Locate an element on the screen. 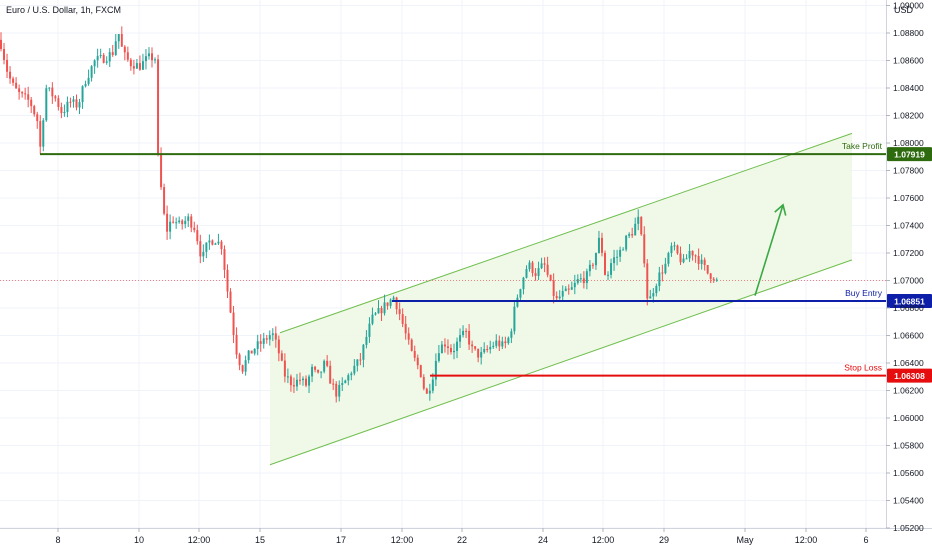  y-tick-label: 1.05200 is located at coordinates (908, 528).